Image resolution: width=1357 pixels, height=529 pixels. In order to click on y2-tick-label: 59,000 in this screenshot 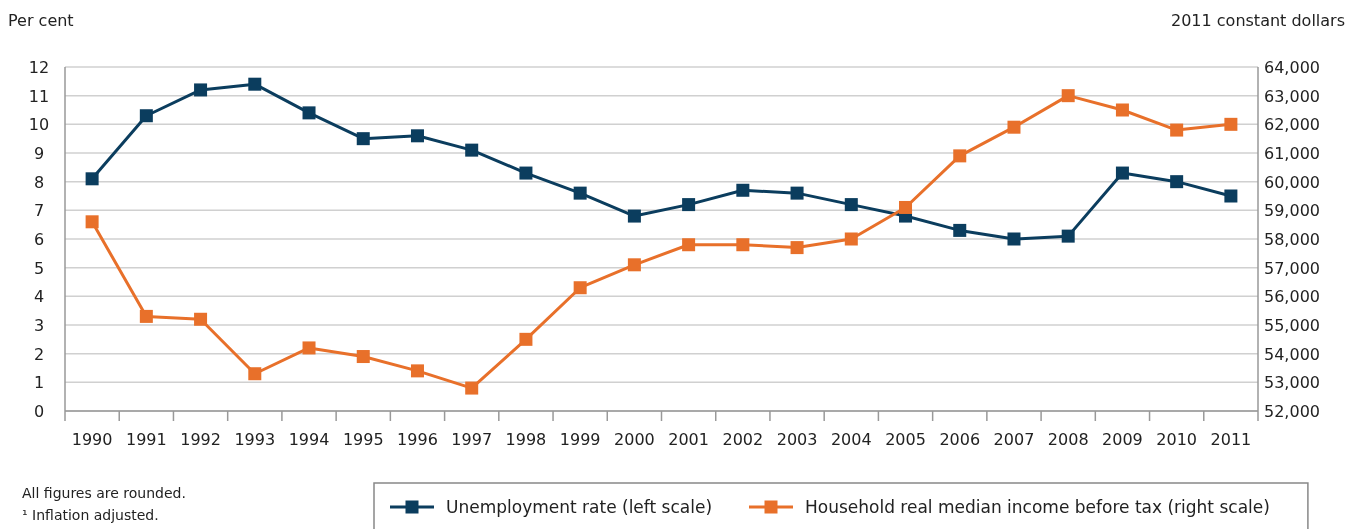, I will do `click(1292, 211)`.